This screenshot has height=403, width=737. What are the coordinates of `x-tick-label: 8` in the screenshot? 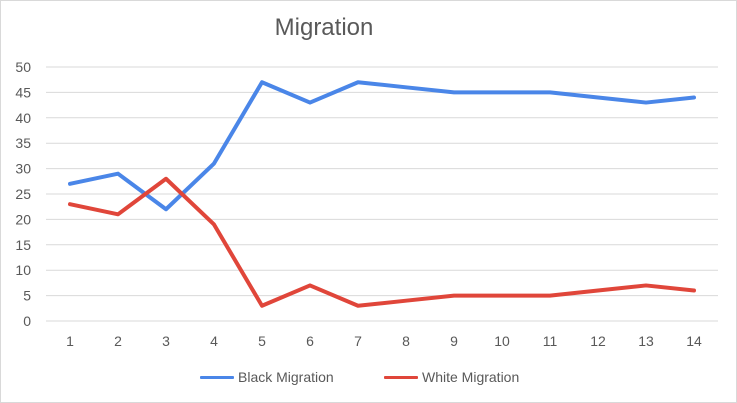 It's located at (406, 341).